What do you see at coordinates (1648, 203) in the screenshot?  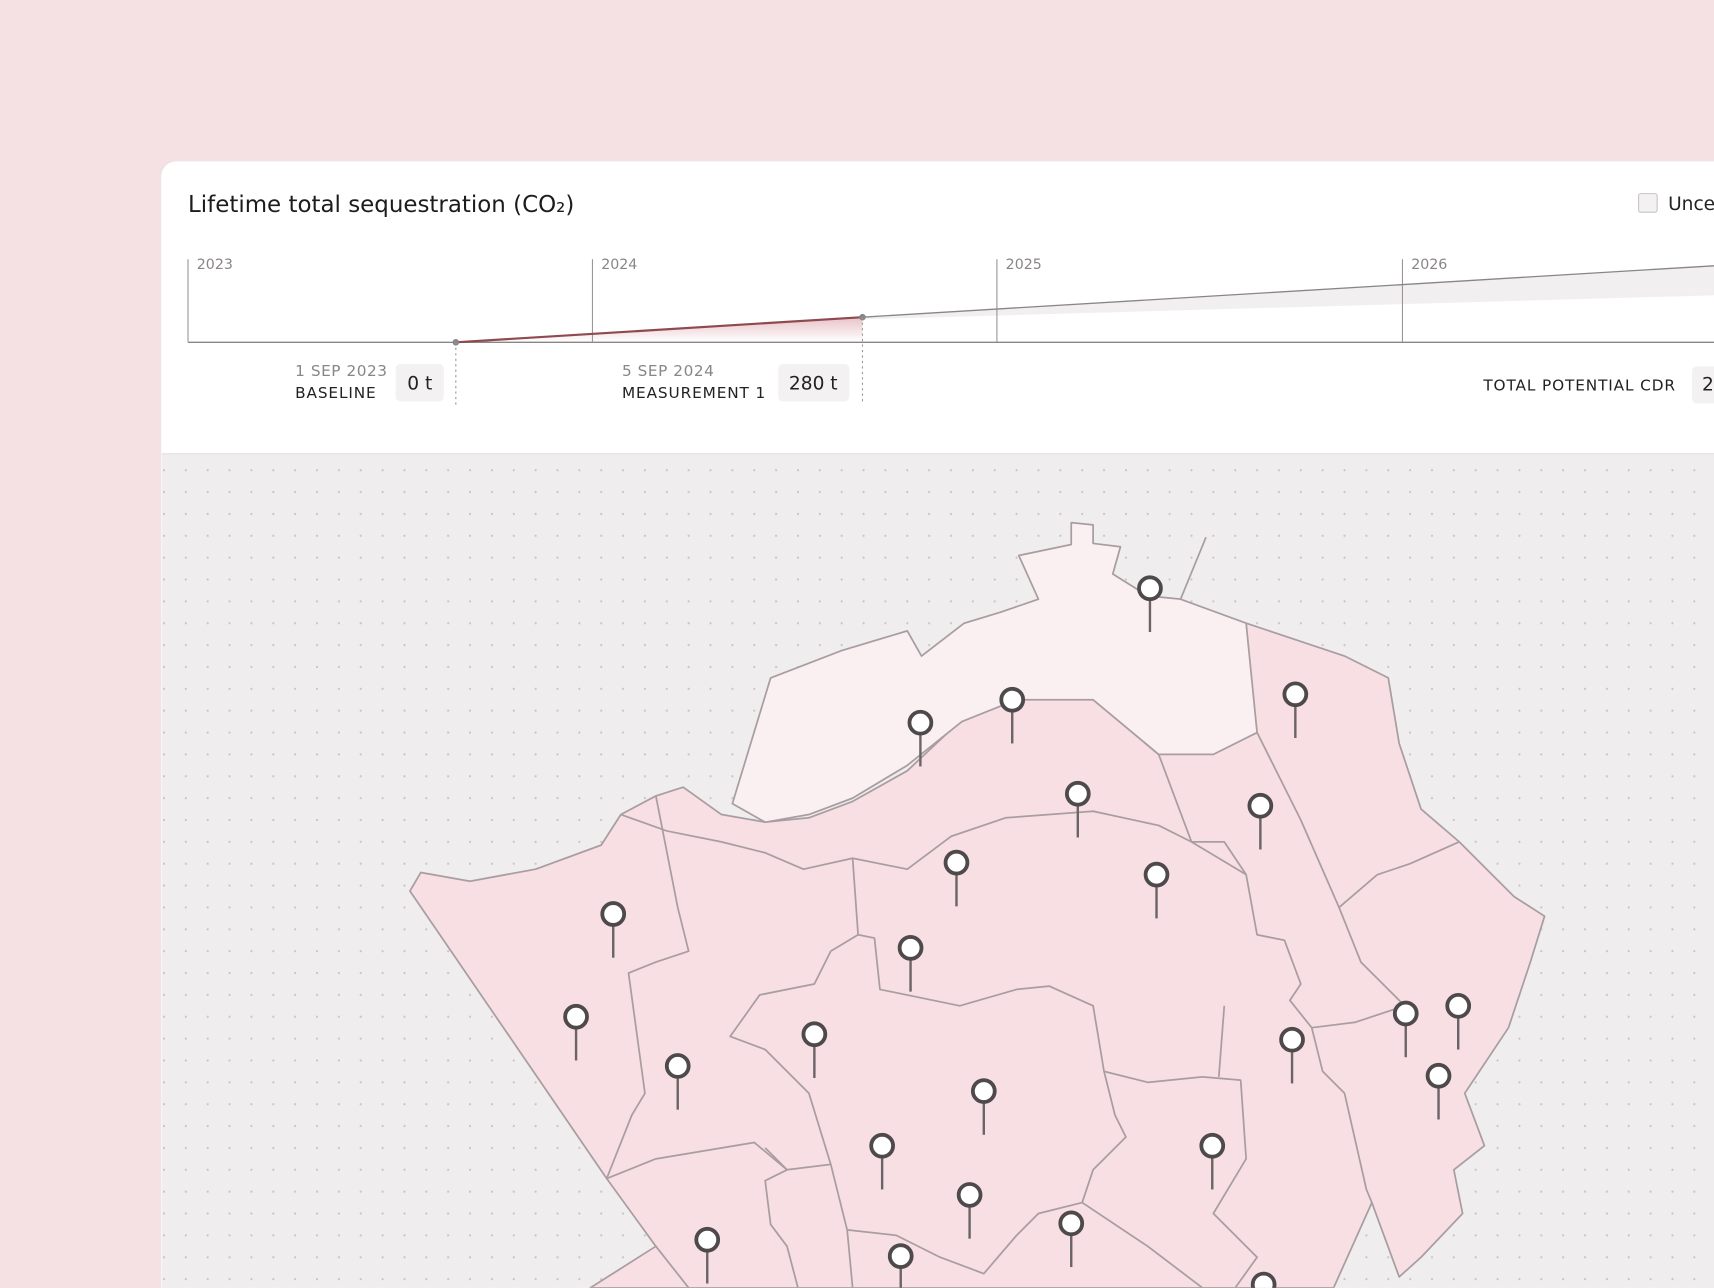 I see `checkbox` at bounding box center [1648, 203].